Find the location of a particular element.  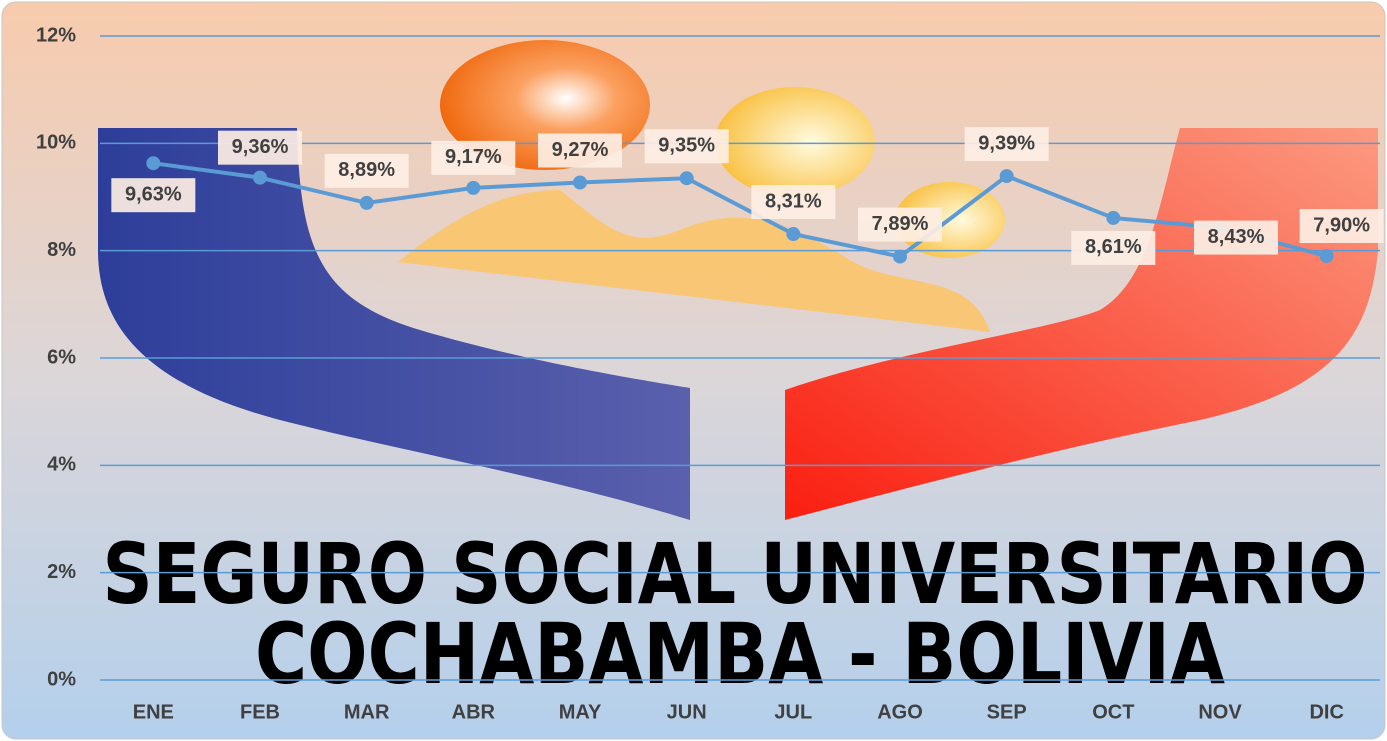

x-tick-label: JUL is located at coordinates (793, 712).